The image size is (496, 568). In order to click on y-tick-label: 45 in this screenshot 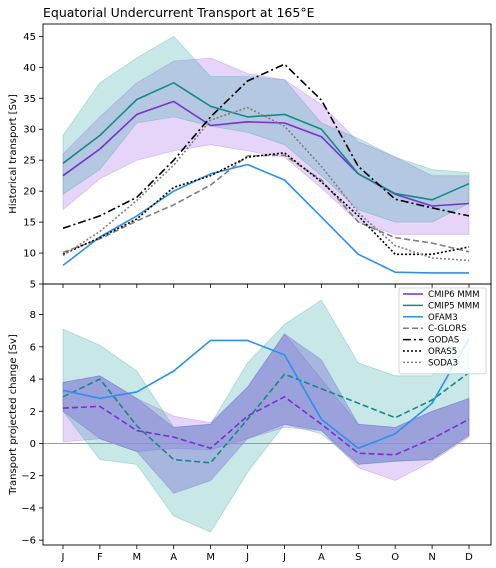, I will do `click(29, 37)`.